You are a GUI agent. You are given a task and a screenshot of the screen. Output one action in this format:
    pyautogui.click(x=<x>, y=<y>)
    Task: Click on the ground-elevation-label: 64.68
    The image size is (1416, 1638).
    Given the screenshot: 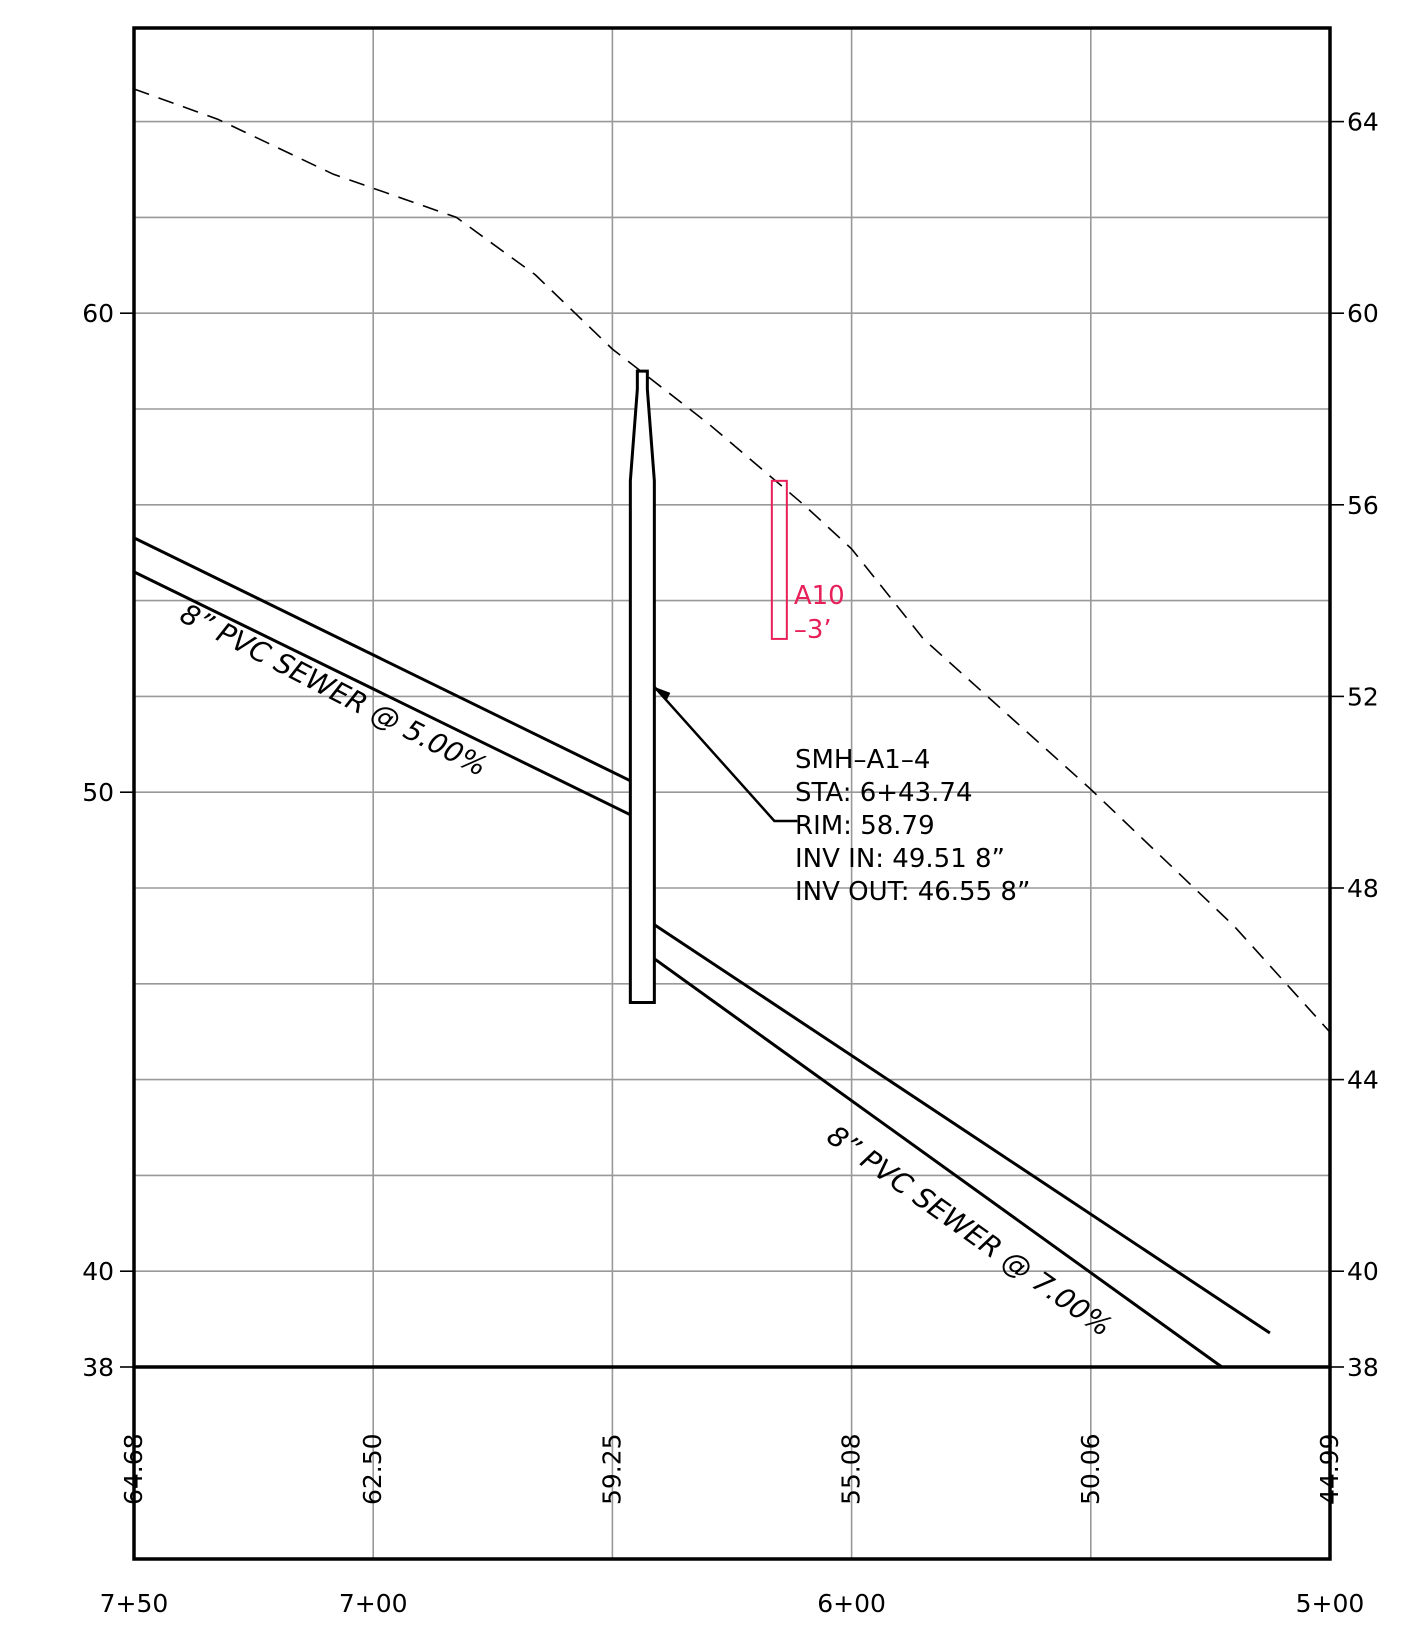 What is the action you would take?
    pyautogui.click(x=133, y=1469)
    